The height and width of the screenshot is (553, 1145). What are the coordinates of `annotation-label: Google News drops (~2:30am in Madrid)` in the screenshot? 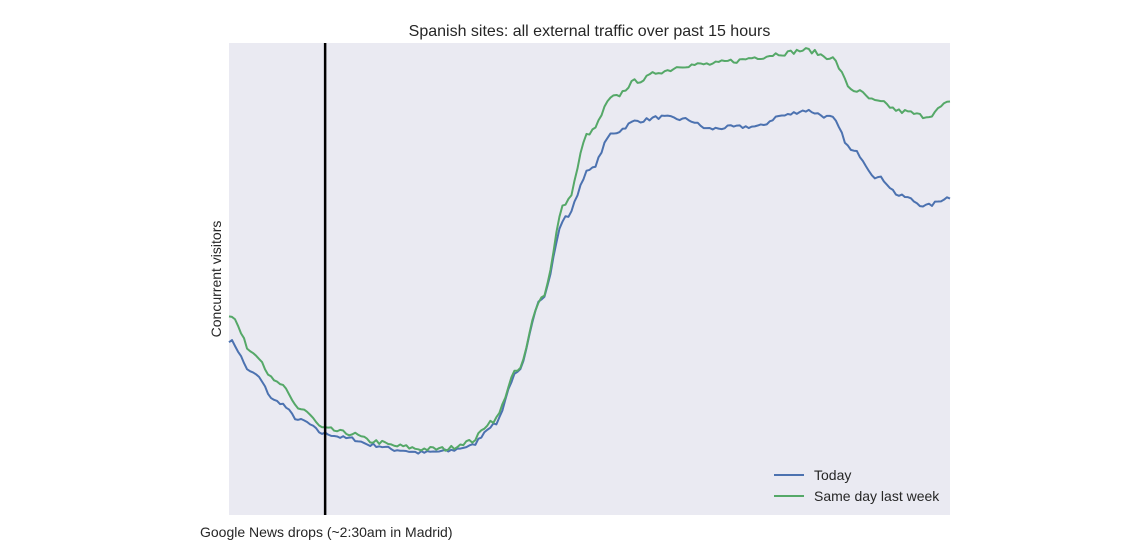 It's located at (326, 532).